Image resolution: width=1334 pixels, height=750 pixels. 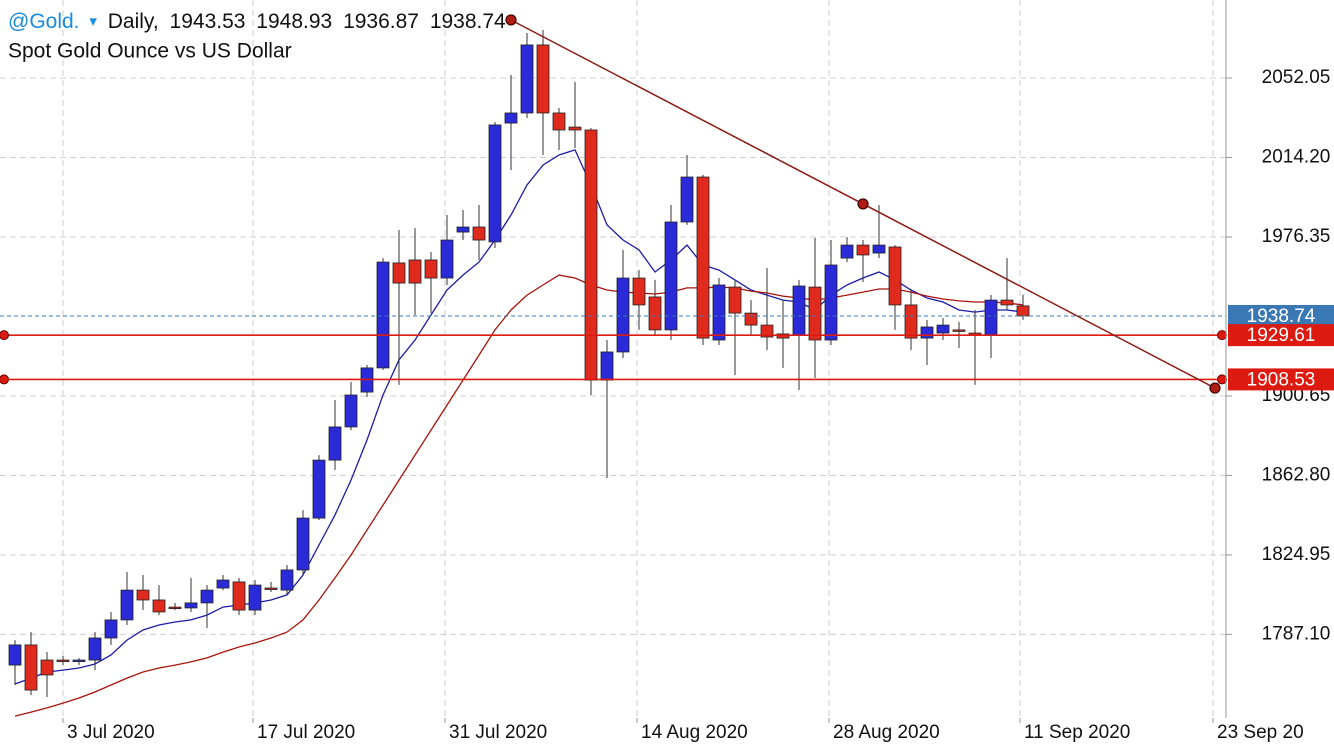 I want to click on y-tick-label: 2014.20, so click(x=1296, y=157).